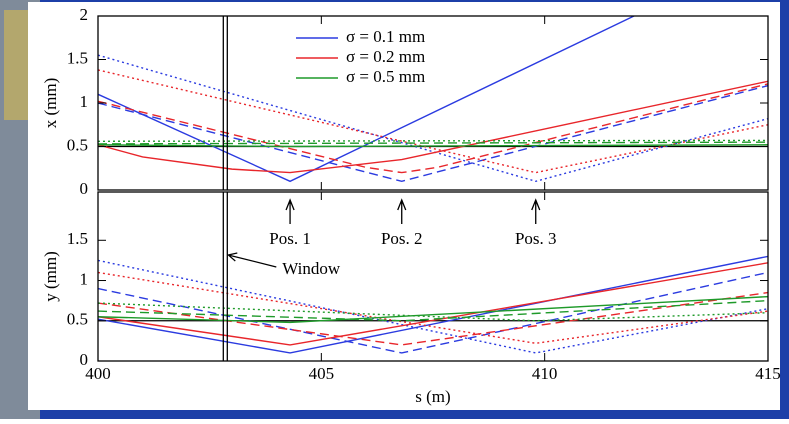 The image size is (789, 424). What do you see at coordinates (536, 238) in the screenshot?
I see `annotation-label: Pos. 3` at bounding box center [536, 238].